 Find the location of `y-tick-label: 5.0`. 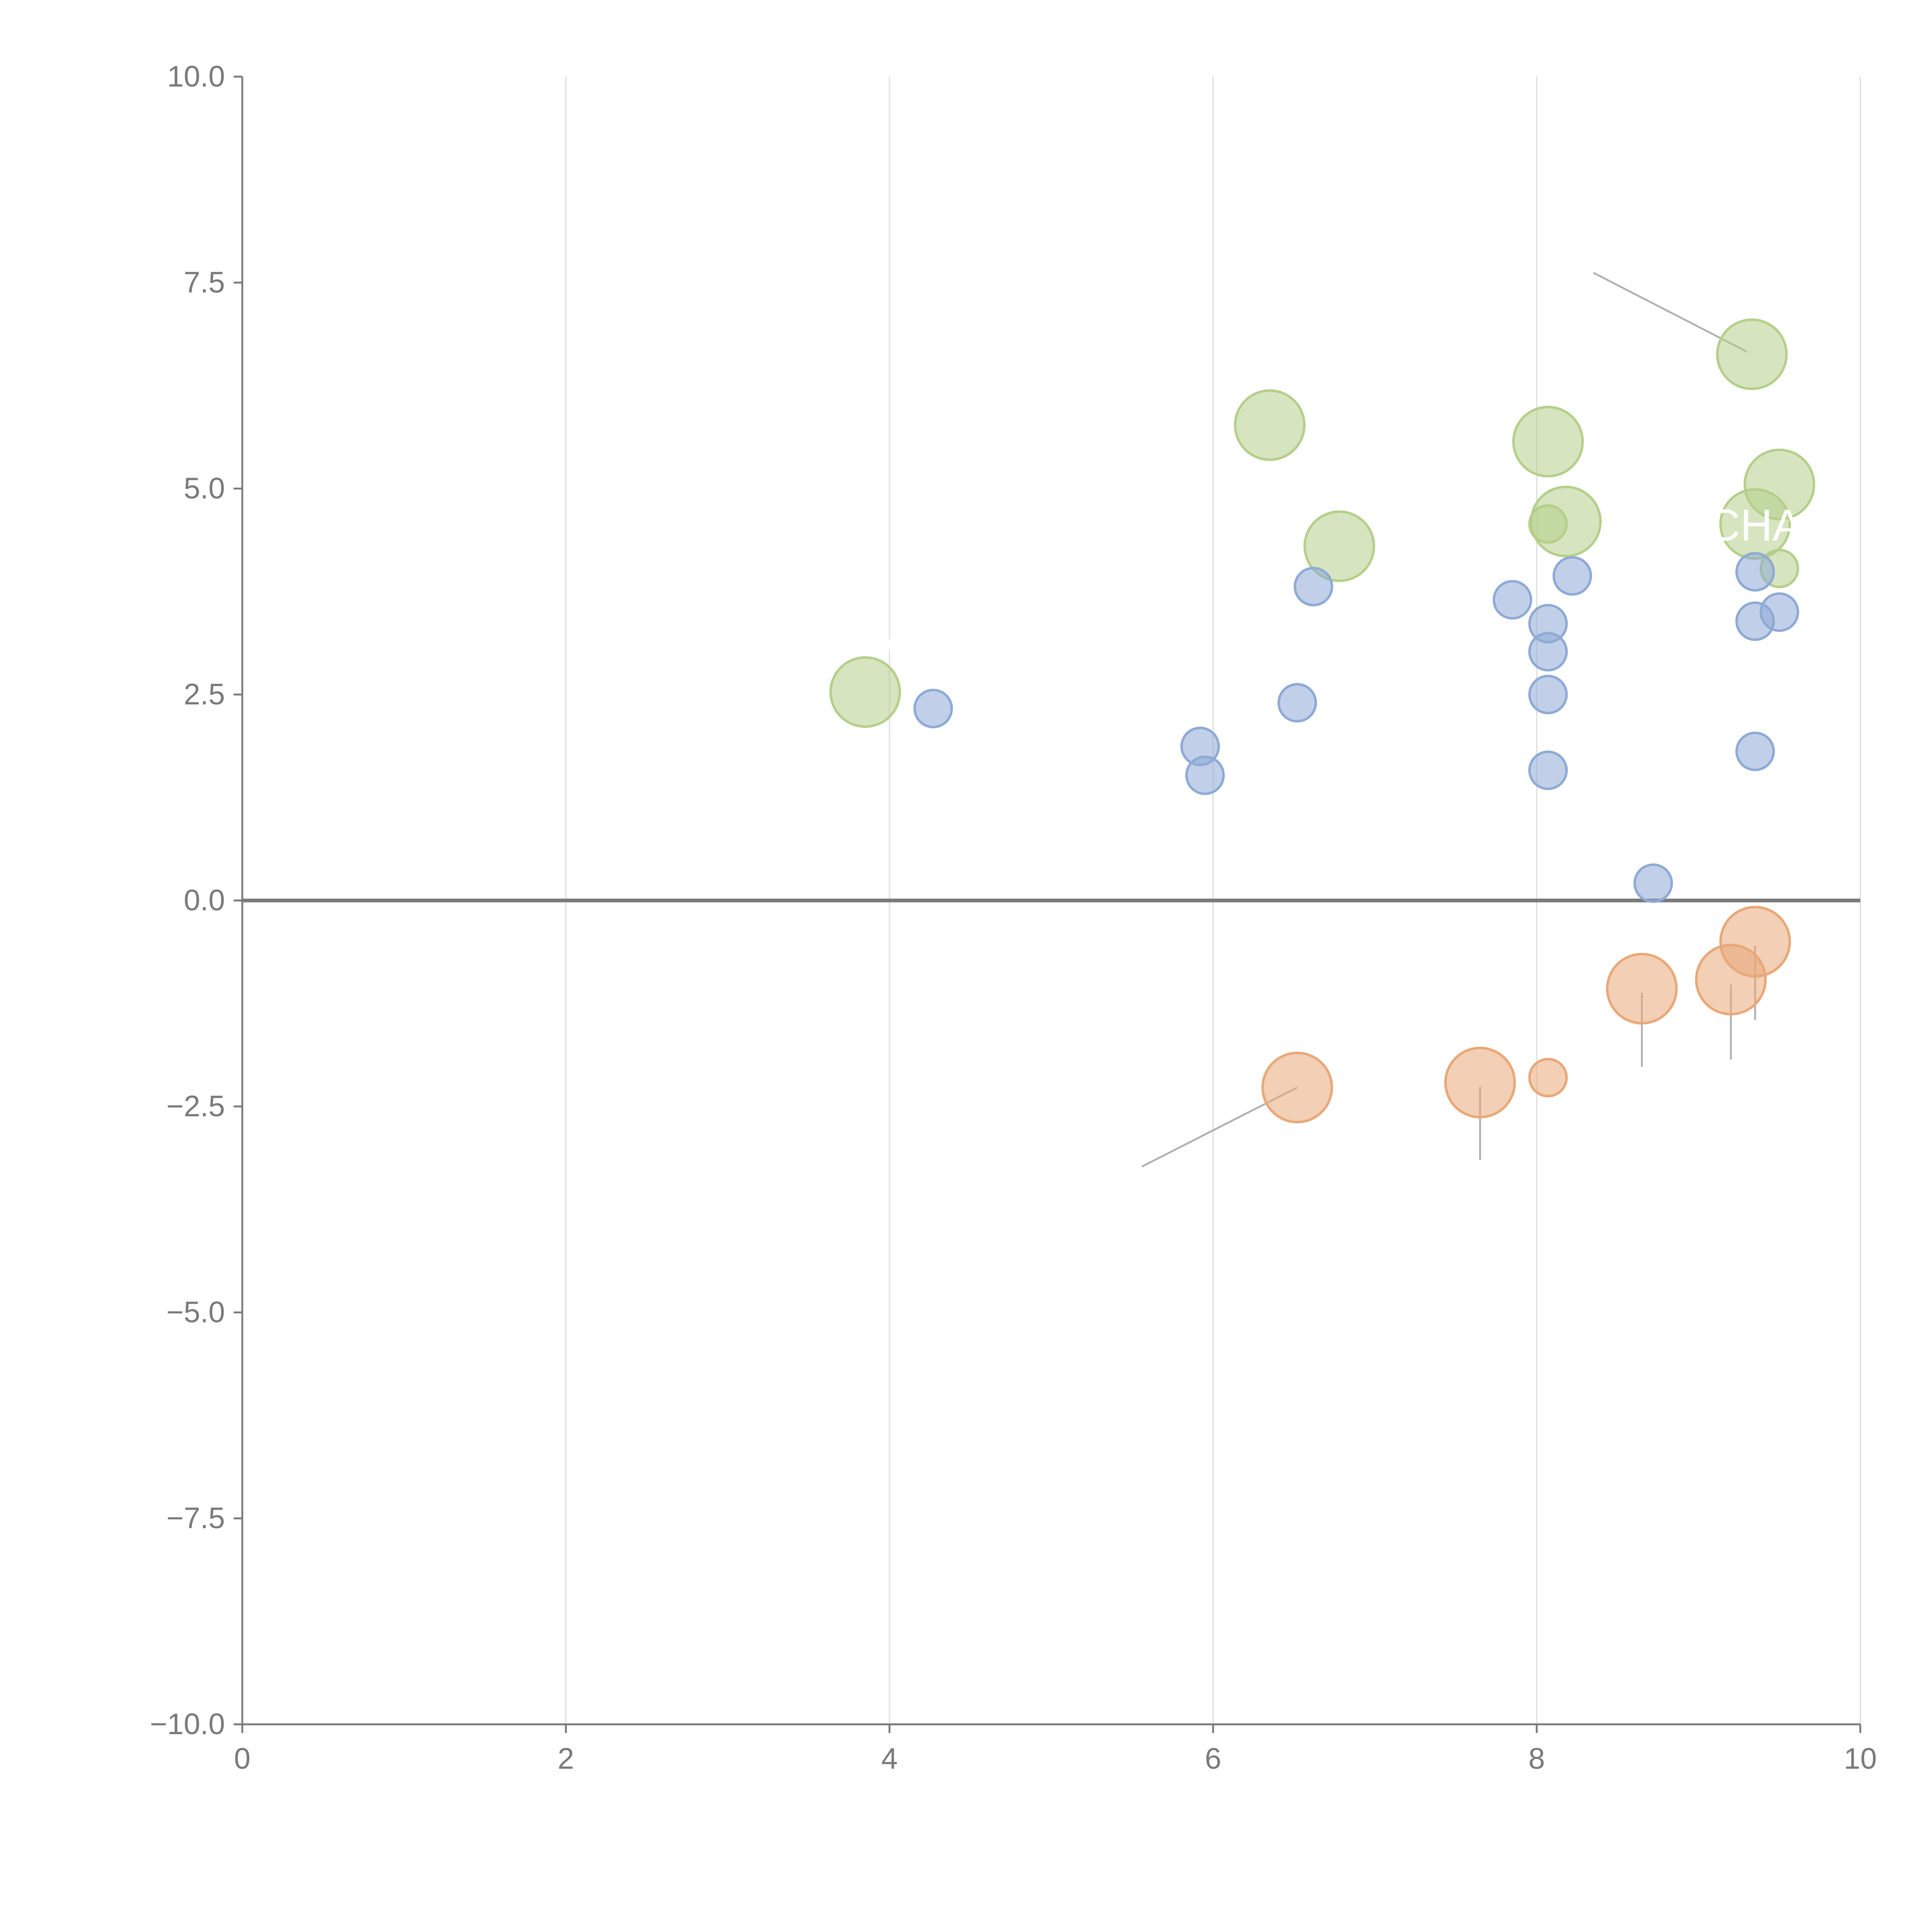

y-tick-label: 5.0 is located at coordinates (205, 489).